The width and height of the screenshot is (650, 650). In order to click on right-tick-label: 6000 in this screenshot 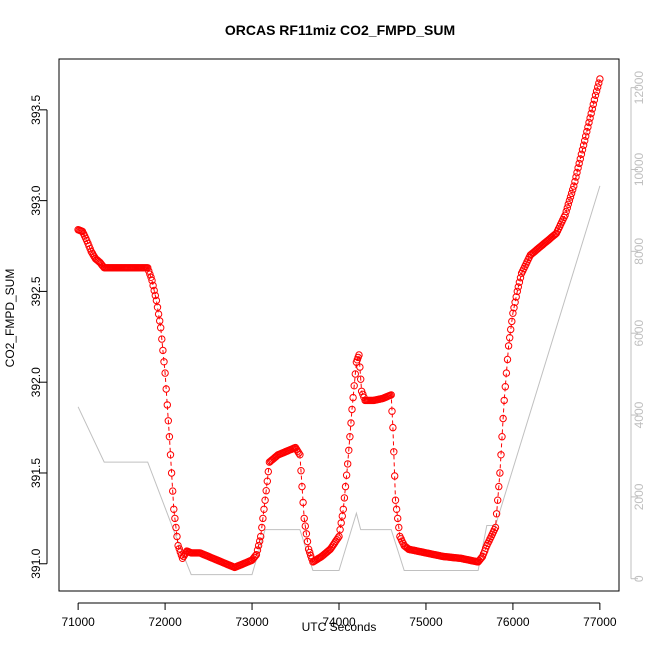, I will do `click(639, 333)`.